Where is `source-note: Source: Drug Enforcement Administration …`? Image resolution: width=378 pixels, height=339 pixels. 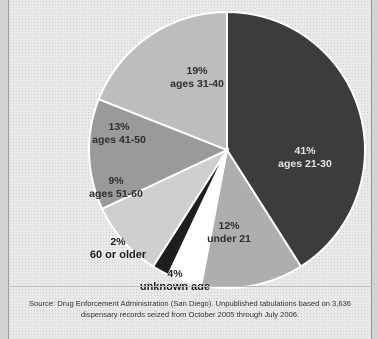
source-note: Source: Drug Enforcement Administration … is located at coordinates (190, 309).